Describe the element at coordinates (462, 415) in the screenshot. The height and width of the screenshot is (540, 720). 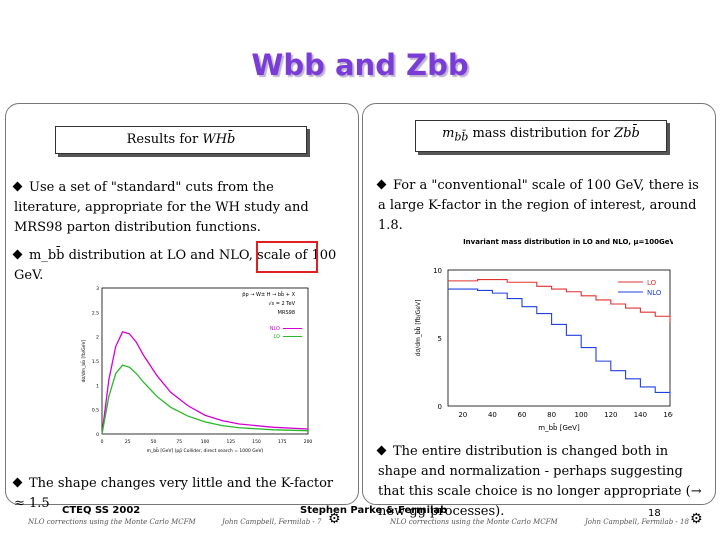
I see `x-tick-label: 20` at that location.